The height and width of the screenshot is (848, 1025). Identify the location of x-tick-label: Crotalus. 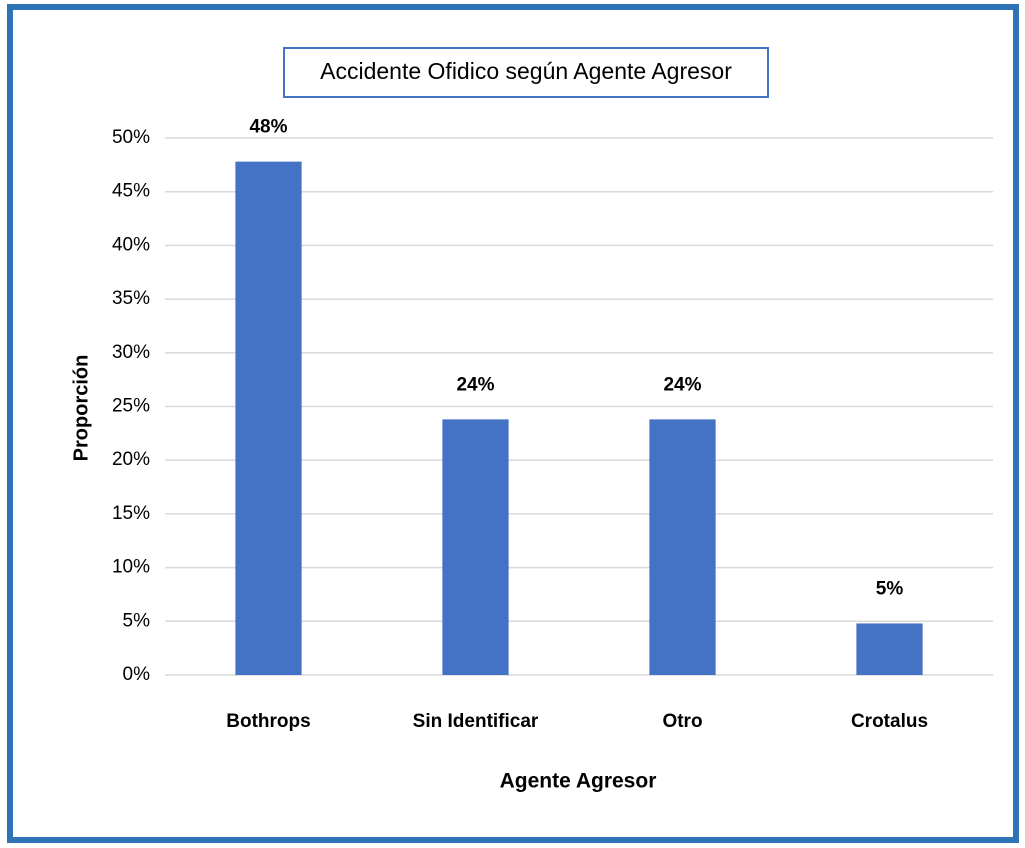
(889, 721).